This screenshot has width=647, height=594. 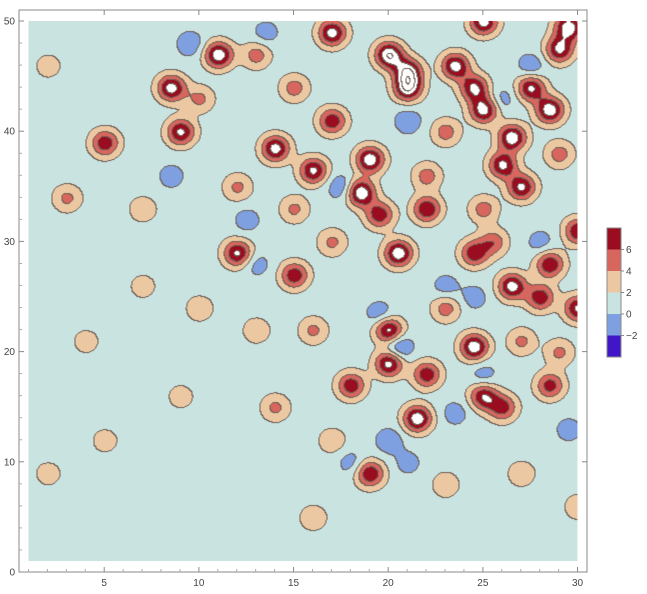 I want to click on x-tick-label: 25, so click(x=483, y=583).